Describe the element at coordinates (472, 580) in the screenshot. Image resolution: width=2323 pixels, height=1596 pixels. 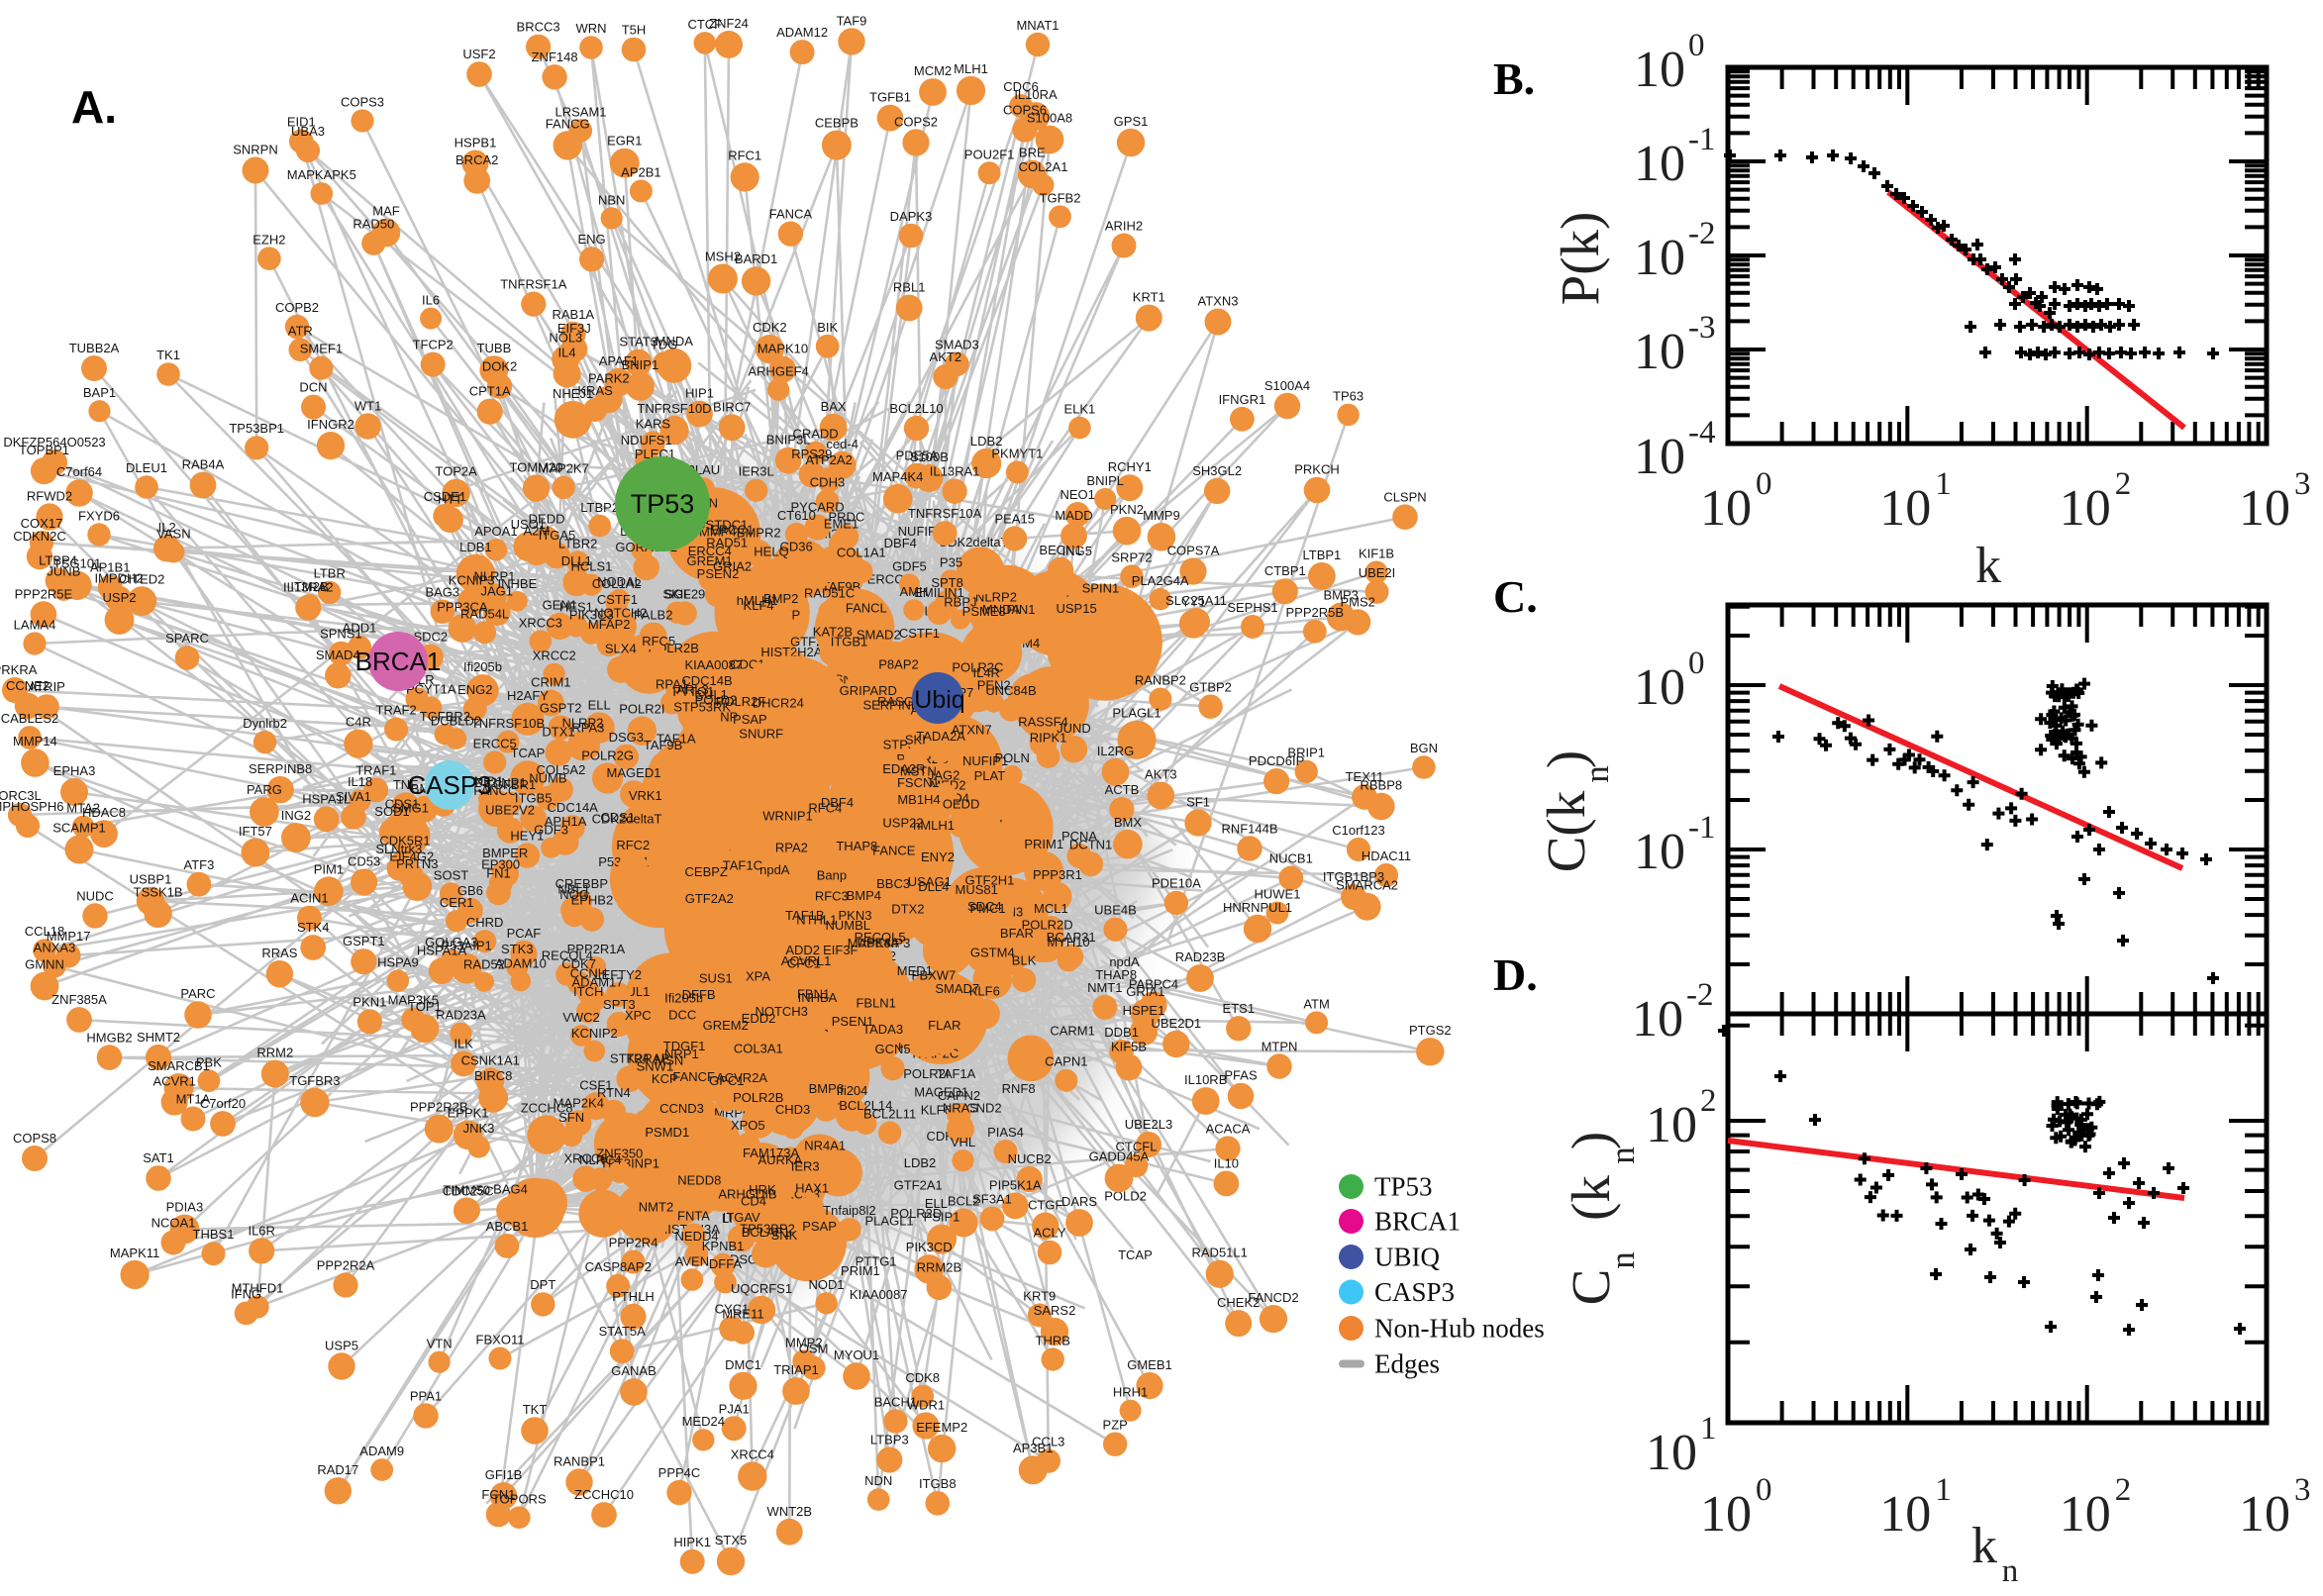
I see `svg-text: KCNIP3` at that location.